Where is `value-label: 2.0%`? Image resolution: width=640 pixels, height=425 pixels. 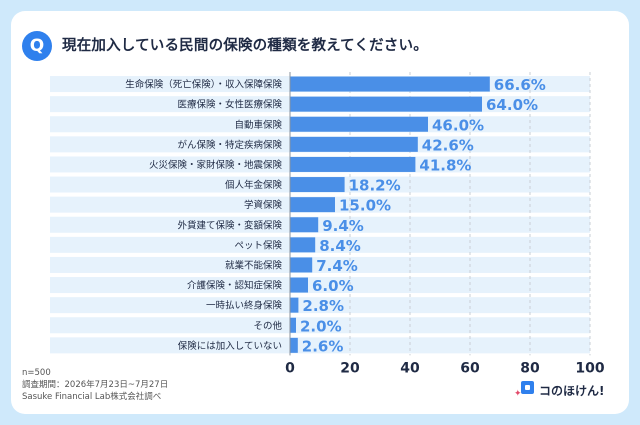
value-label: 2.0% is located at coordinates (321, 326).